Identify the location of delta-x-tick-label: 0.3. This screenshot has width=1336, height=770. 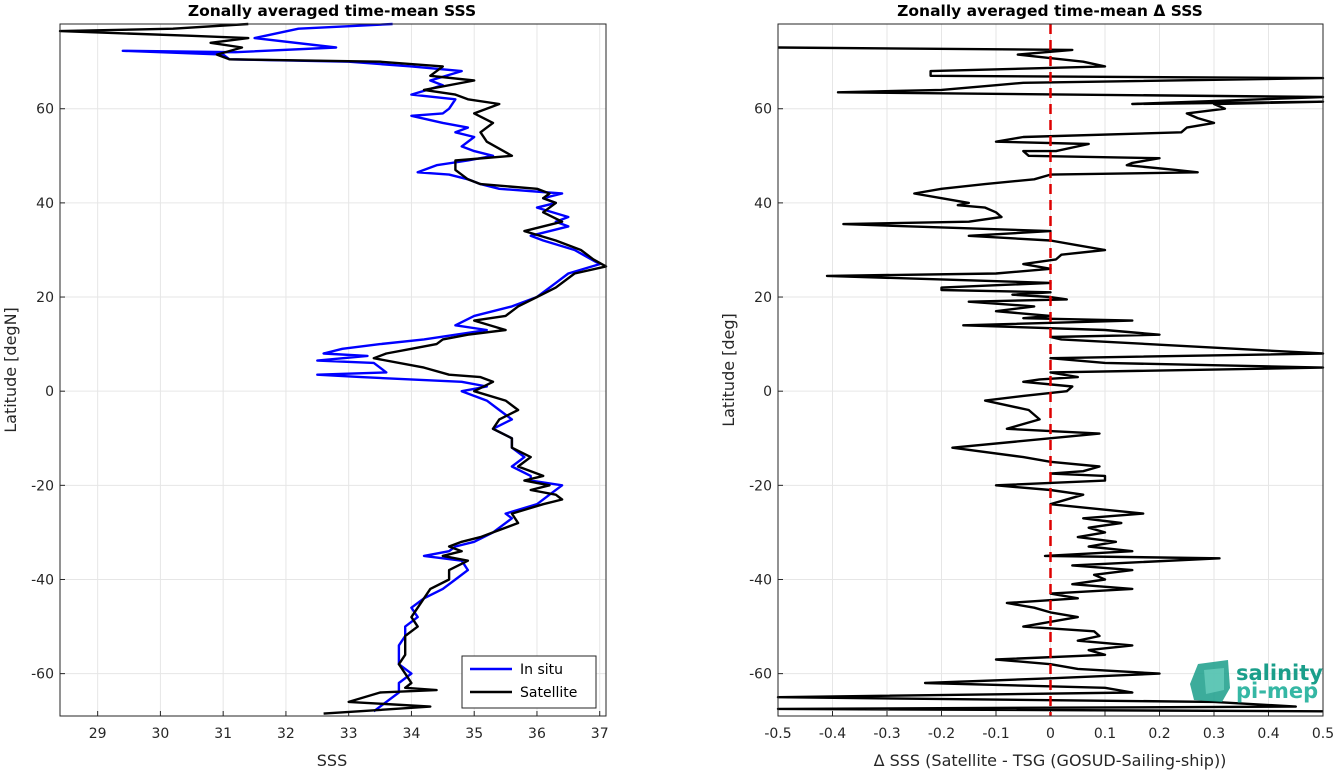
(1214, 734).